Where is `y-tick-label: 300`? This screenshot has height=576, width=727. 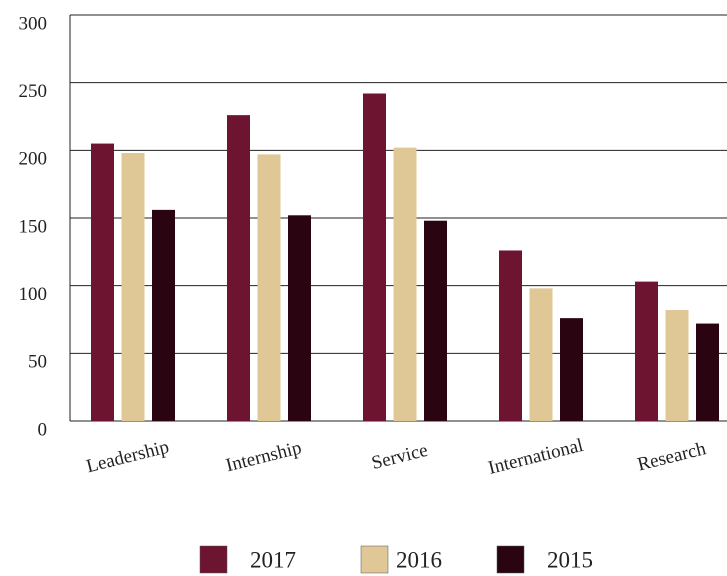
y-tick-label: 300 is located at coordinates (33, 23).